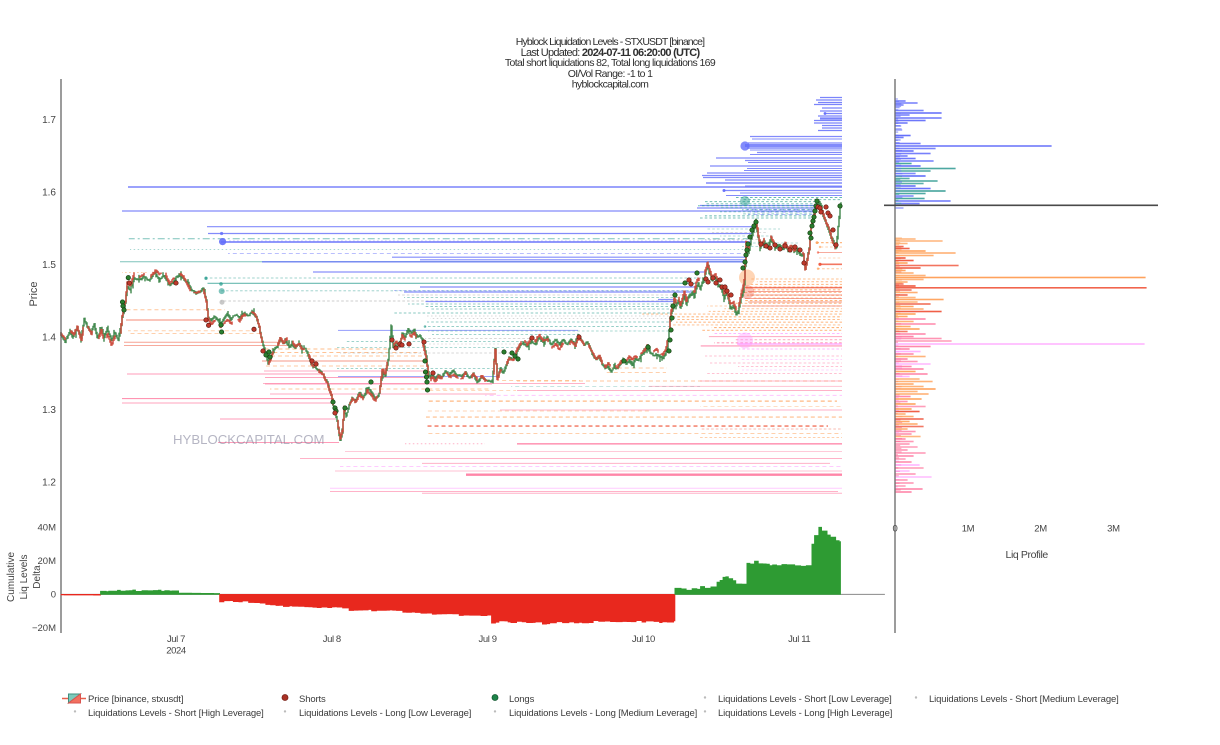 This screenshot has width=1220, height=745. What do you see at coordinates (248, 439) in the screenshot?
I see `svg-text: HYBLOCKCAPITAL.COM` at bounding box center [248, 439].